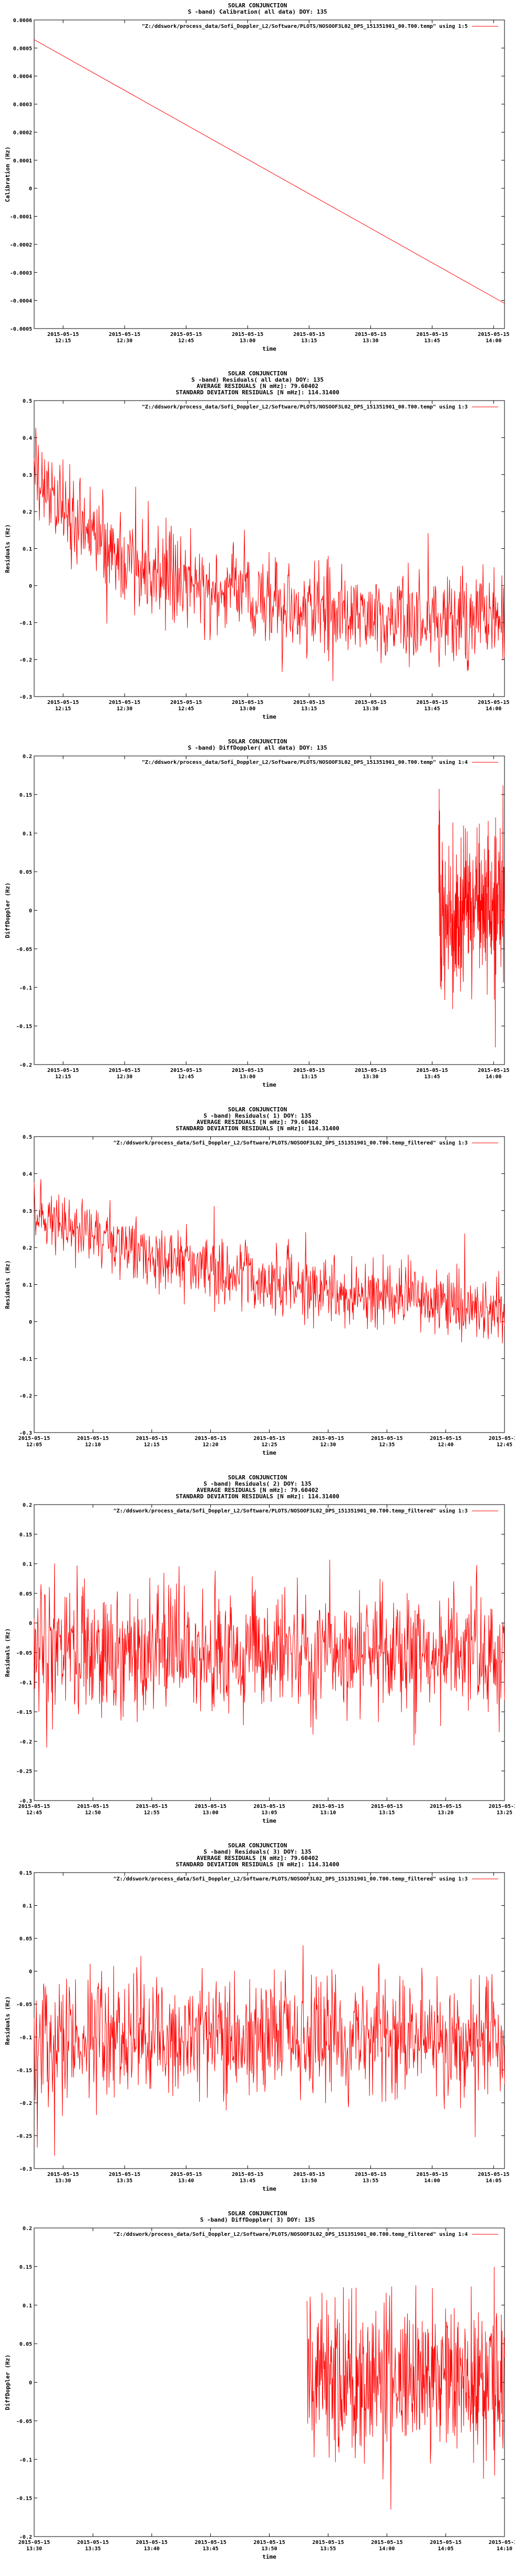 This screenshot has height=2576, width=515. Describe the element at coordinates (34, 1445) in the screenshot. I see `x-tick-time: 12:05` at that location.